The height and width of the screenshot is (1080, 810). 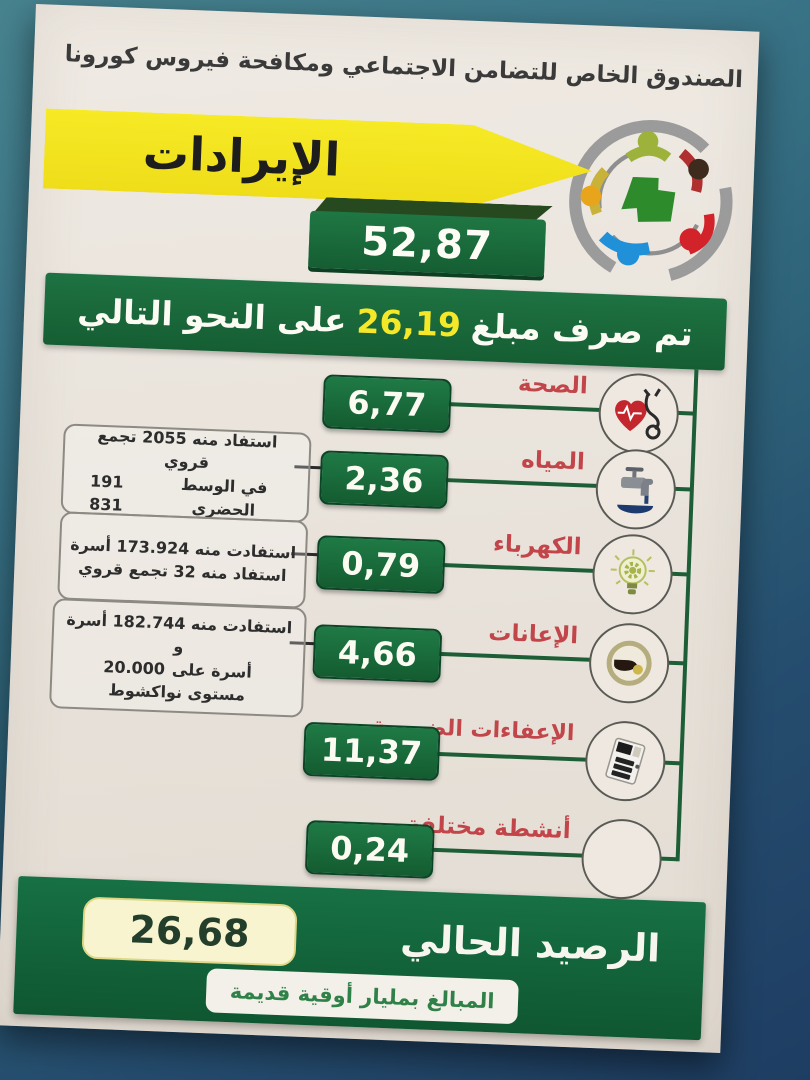 What do you see at coordinates (408, 323) in the screenshot?
I see `spent-amount: 26,19` at bounding box center [408, 323].